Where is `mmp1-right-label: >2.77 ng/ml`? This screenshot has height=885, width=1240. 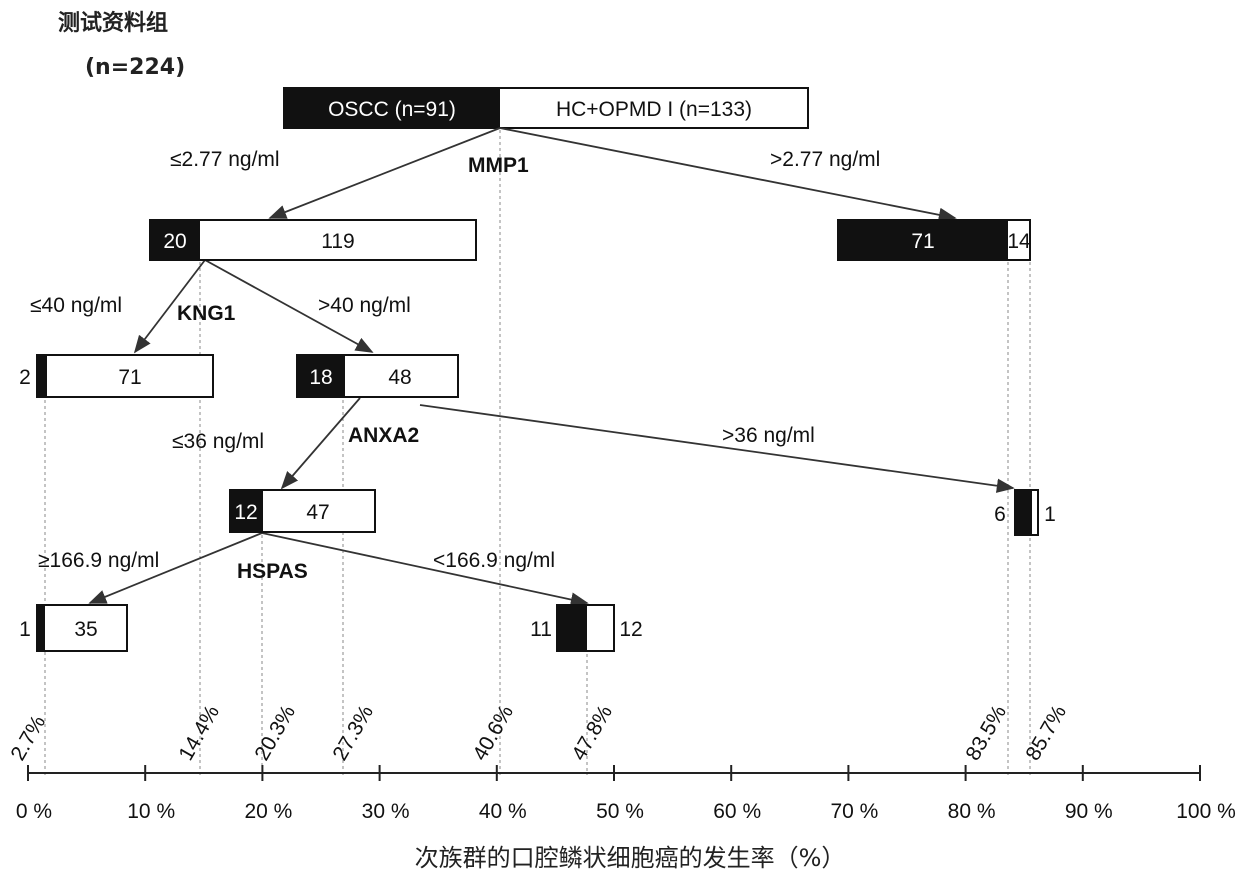 mmp1-right-label: >2.77 ng/ml is located at coordinates (825, 159).